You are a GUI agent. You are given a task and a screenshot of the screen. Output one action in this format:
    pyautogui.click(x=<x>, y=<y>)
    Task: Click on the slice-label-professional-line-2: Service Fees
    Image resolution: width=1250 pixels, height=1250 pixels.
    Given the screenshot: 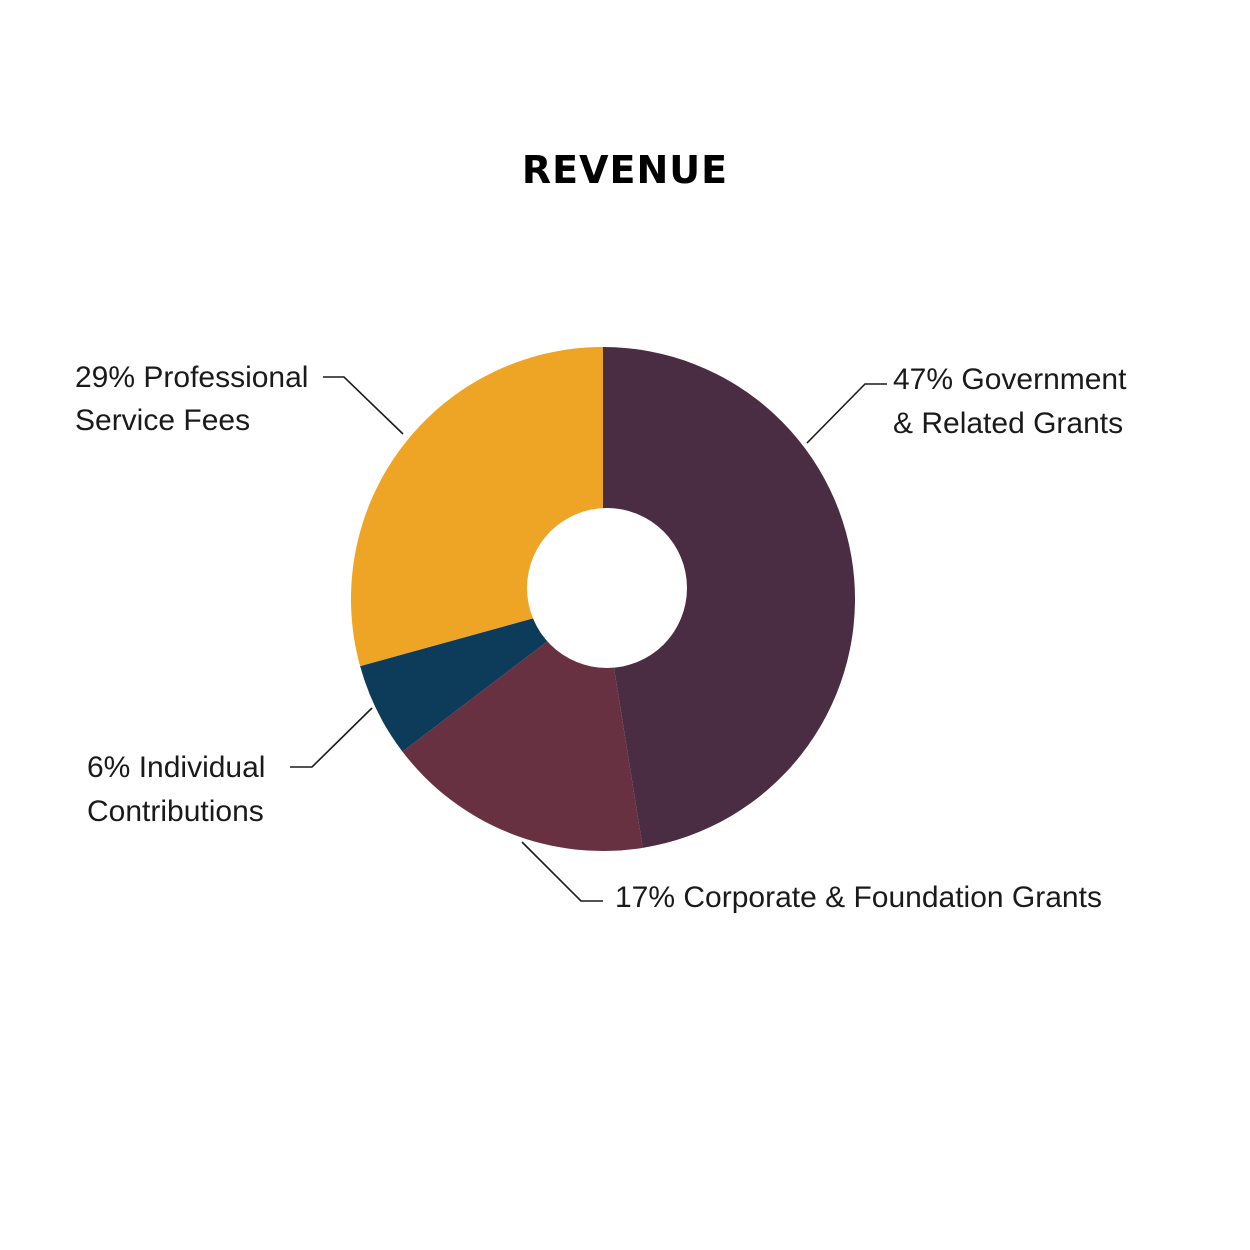 What is the action you would take?
    pyautogui.click(x=162, y=420)
    